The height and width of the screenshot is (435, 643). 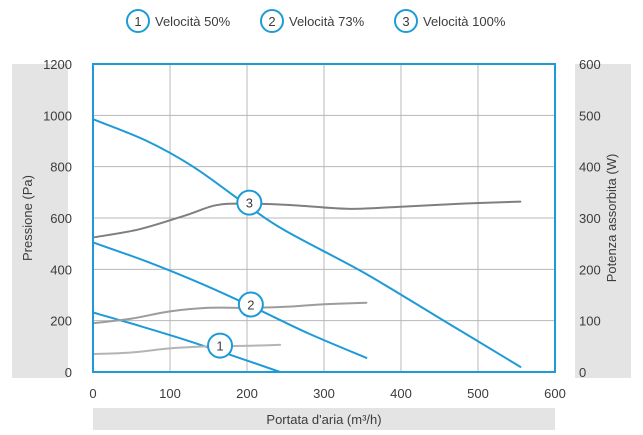 I want to click on x-tick-label: 100, so click(x=170, y=393).